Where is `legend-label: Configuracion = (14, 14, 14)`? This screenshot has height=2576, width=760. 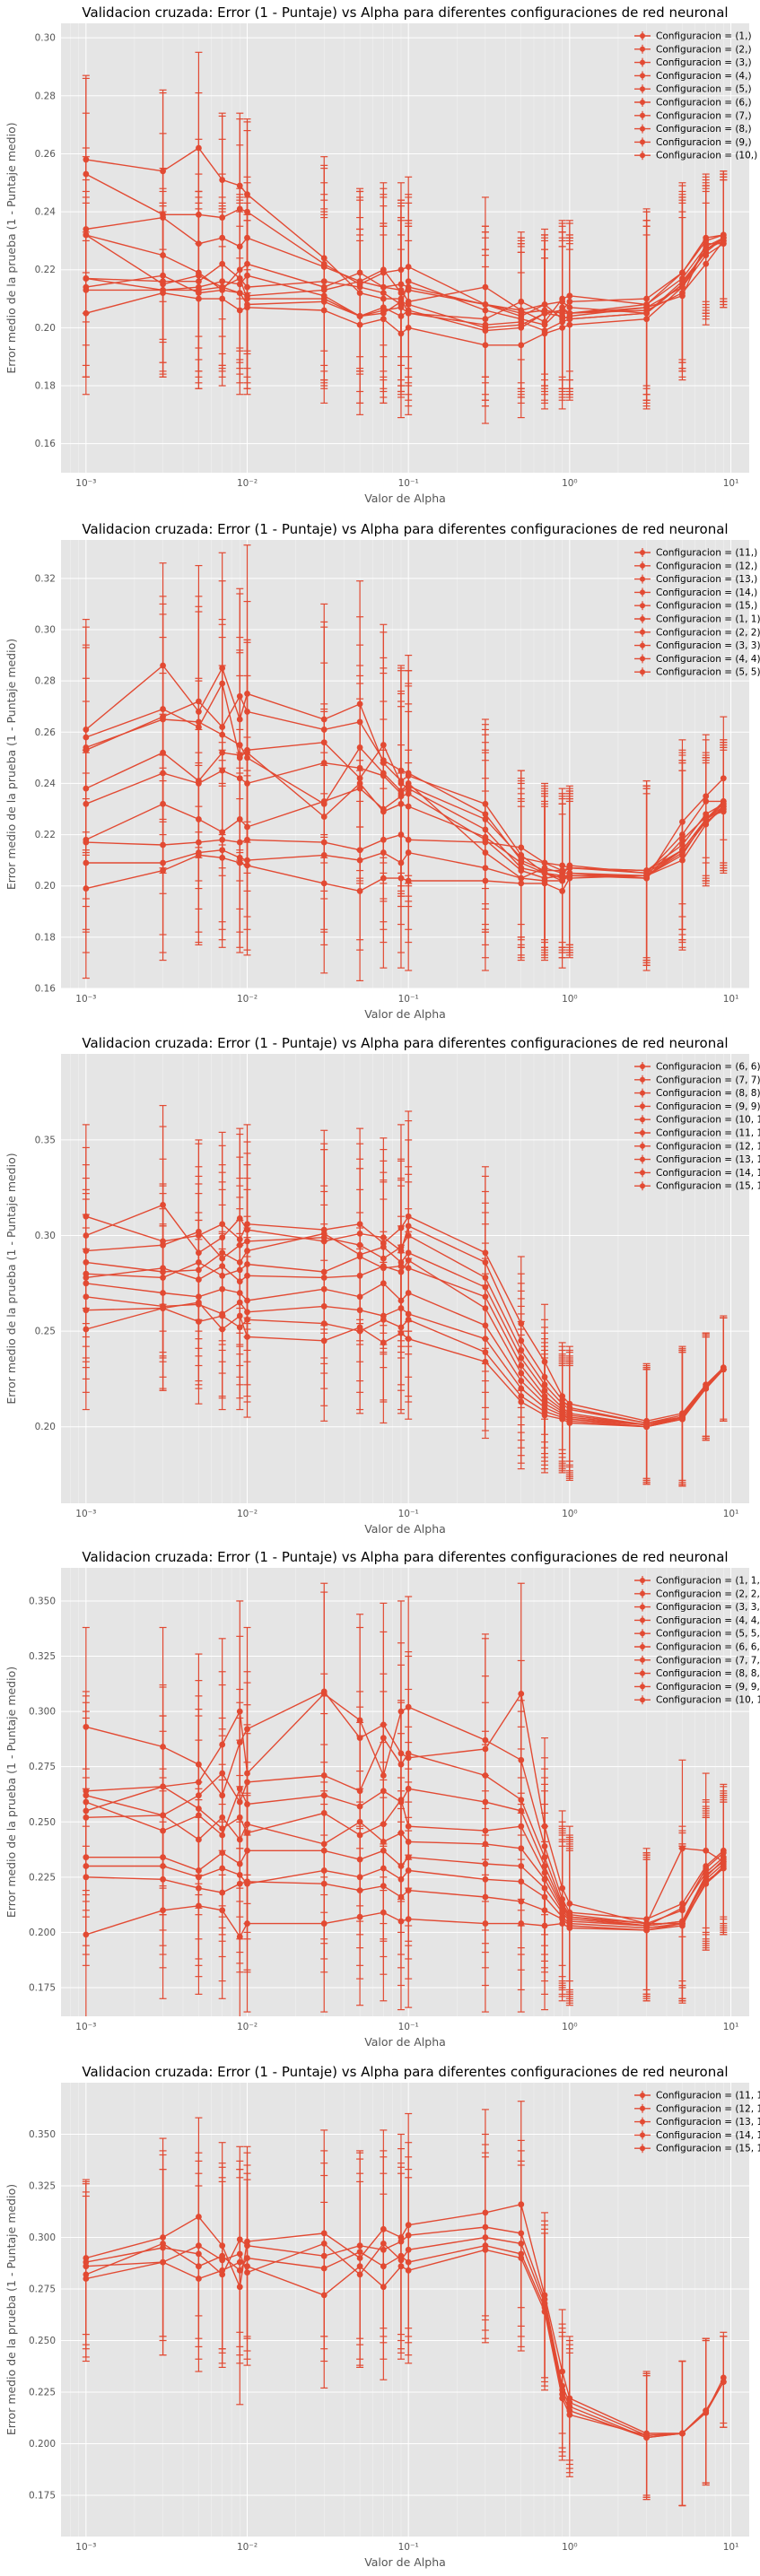
legend-label: Configuracion = (14, 14, 14) is located at coordinates (708, 2135).